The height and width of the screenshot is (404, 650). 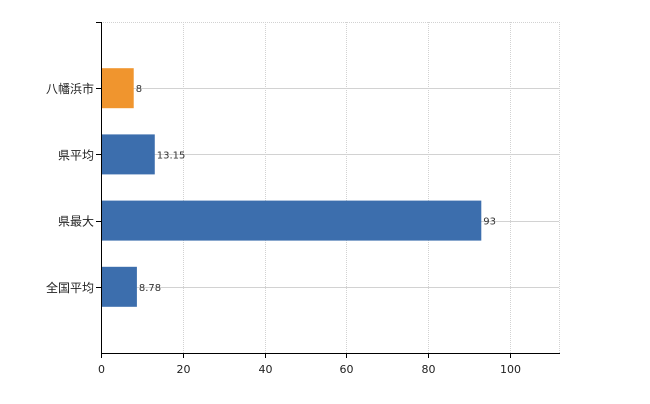 What do you see at coordinates (70, 88) in the screenshot?
I see `category-label: 八幡浜市` at bounding box center [70, 88].